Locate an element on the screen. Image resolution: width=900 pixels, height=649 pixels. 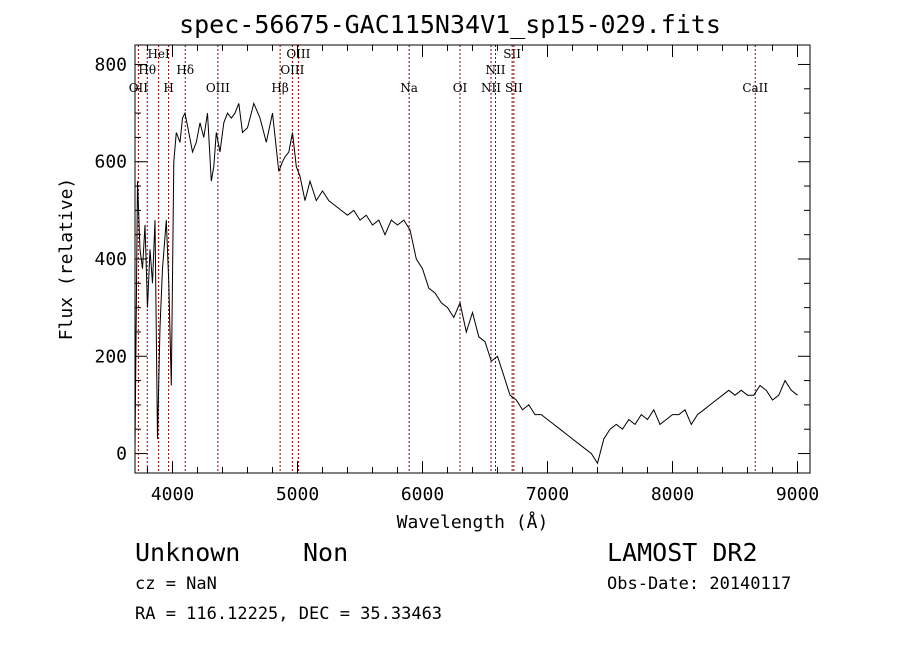
object-subclass: Non is located at coordinates (326, 552).